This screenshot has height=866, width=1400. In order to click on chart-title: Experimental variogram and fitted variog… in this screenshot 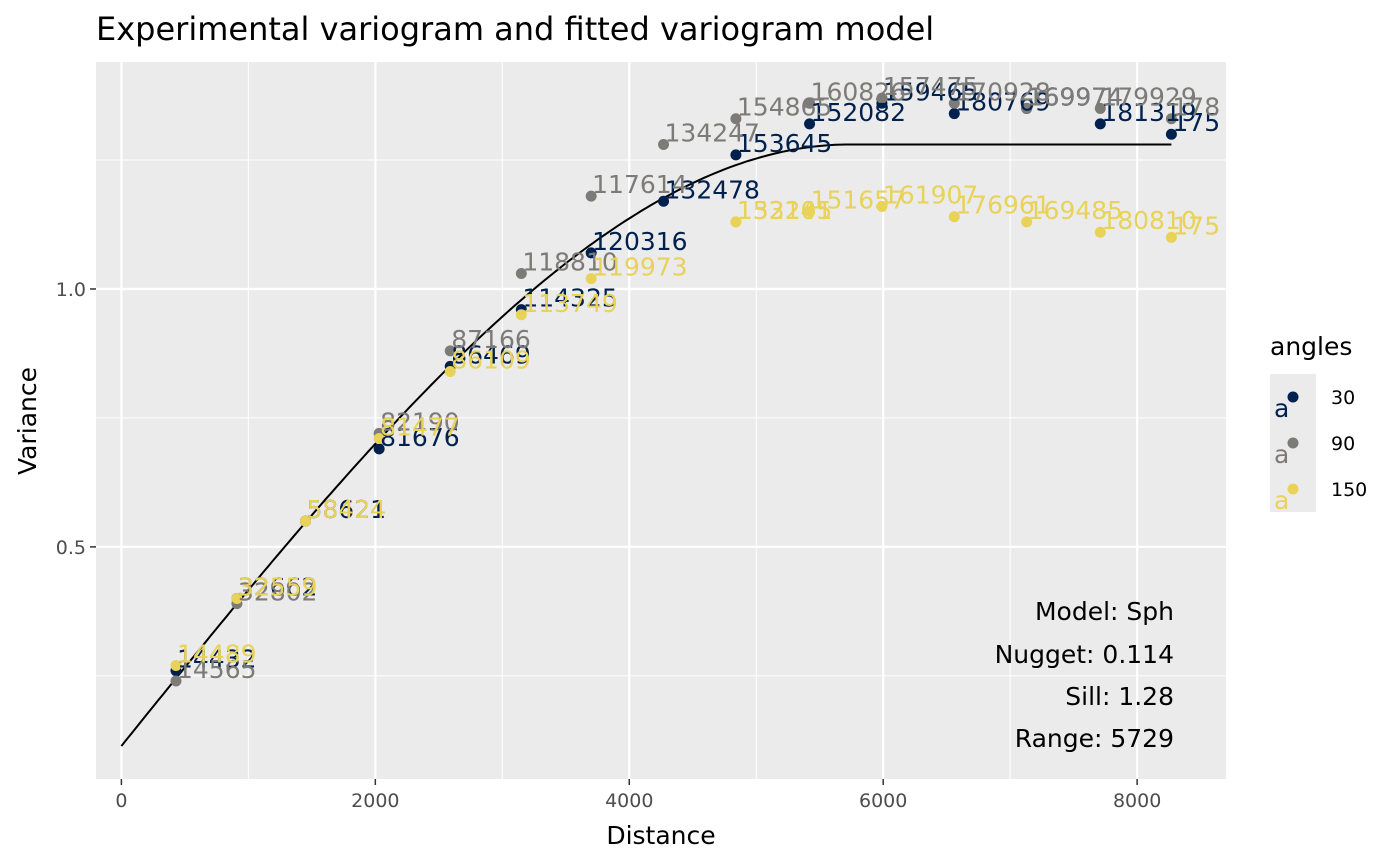, I will do `click(515, 29)`.